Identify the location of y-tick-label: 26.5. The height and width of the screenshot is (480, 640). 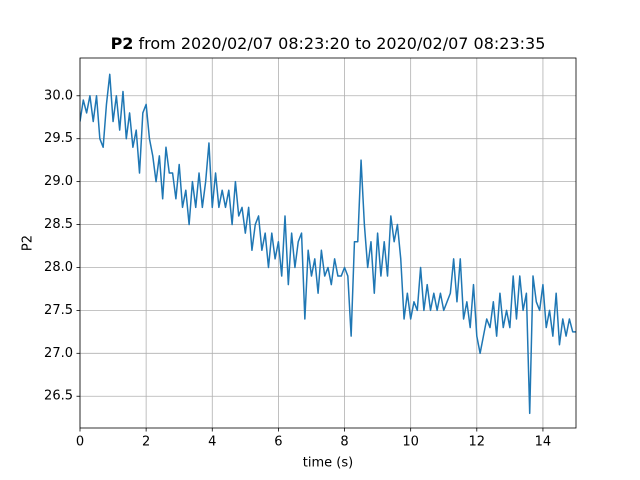
(58, 396).